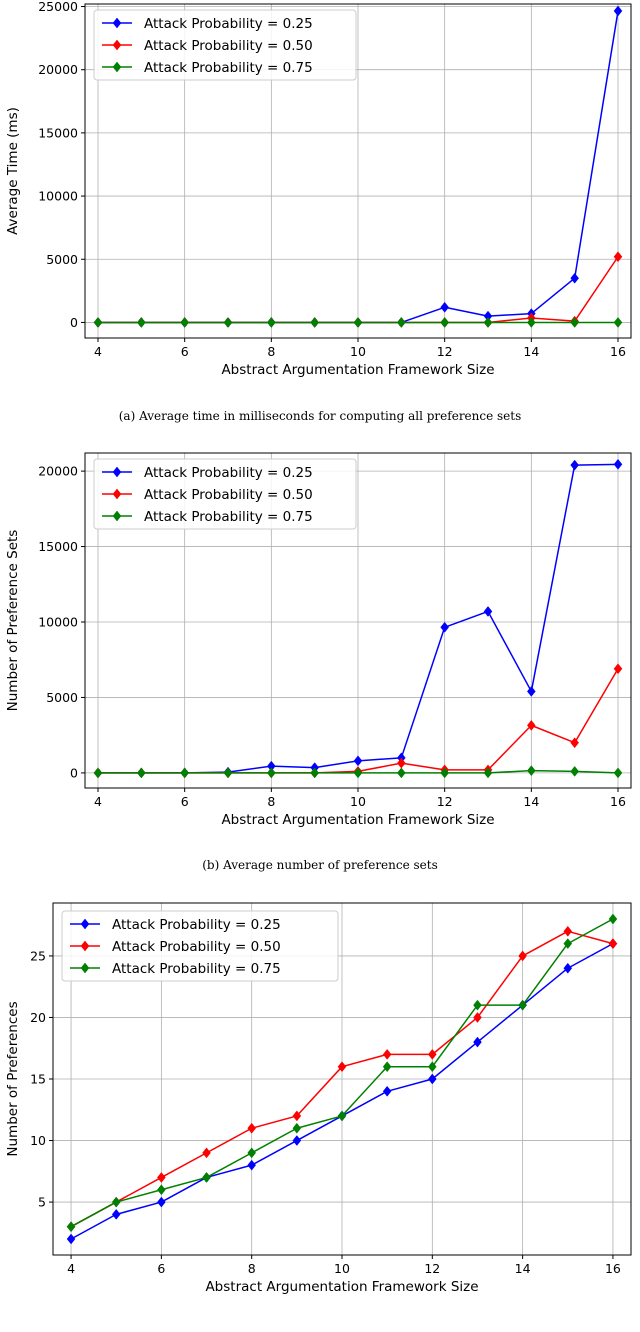 The height and width of the screenshot is (1332, 640). What do you see at coordinates (196, 925) in the screenshot?
I see `legend-entry-label: Attack Probability = 0.25` at bounding box center [196, 925].